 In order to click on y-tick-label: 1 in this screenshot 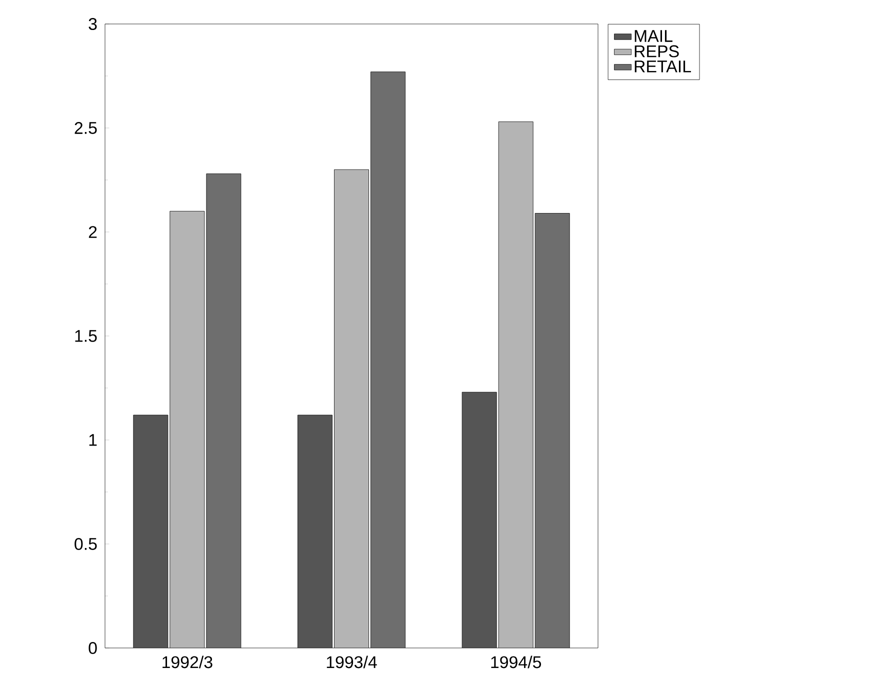, I will do `click(93, 440)`.